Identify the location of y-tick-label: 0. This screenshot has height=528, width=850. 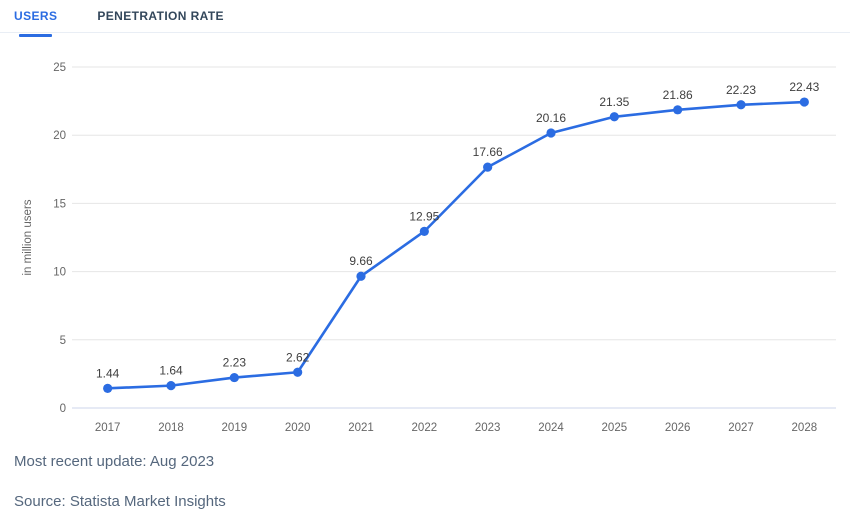
(63, 409).